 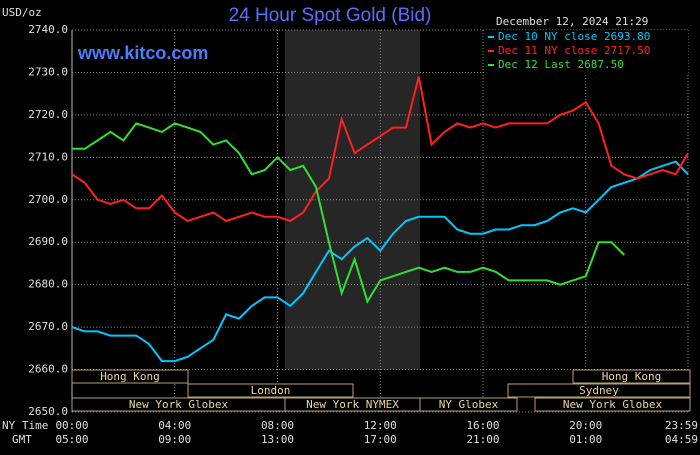 I want to click on x-tick-label: 23:59, so click(x=681, y=425).